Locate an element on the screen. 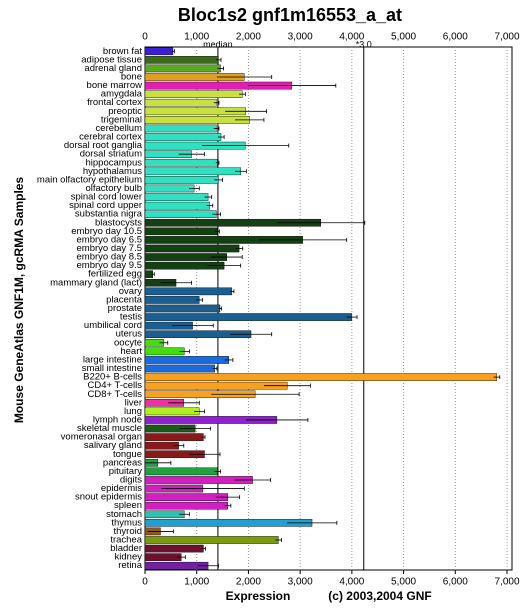 The height and width of the screenshot is (610, 520). y-tick-label: trigeminal is located at coordinates (121, 119).